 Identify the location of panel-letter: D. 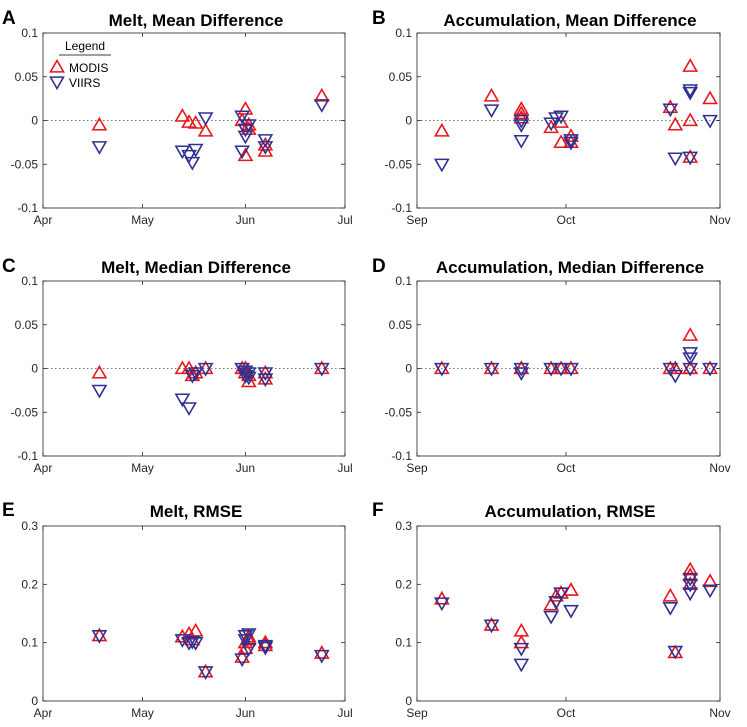
(379, 266).